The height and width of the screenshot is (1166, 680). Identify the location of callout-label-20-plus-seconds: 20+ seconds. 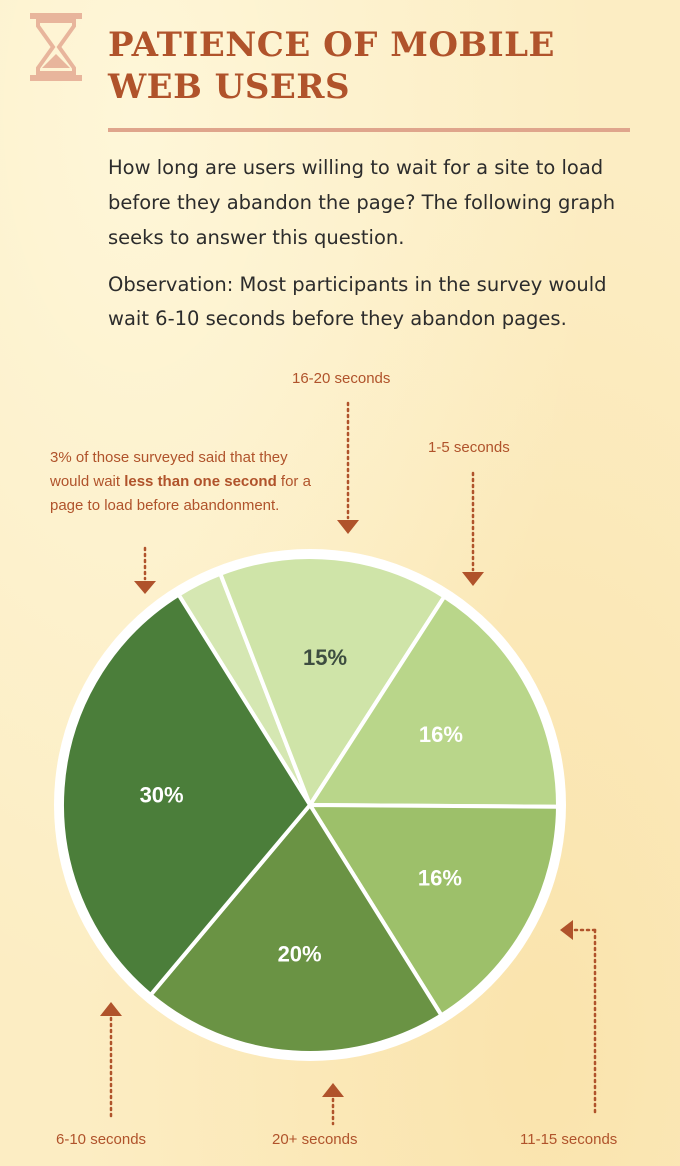
(315, 1139).